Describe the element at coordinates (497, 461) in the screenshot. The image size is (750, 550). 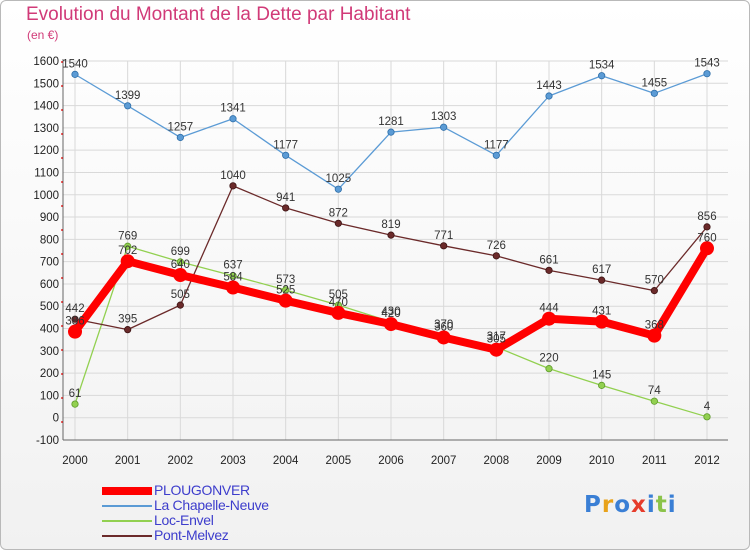
I see `x-tick-label: 2008` at that location.